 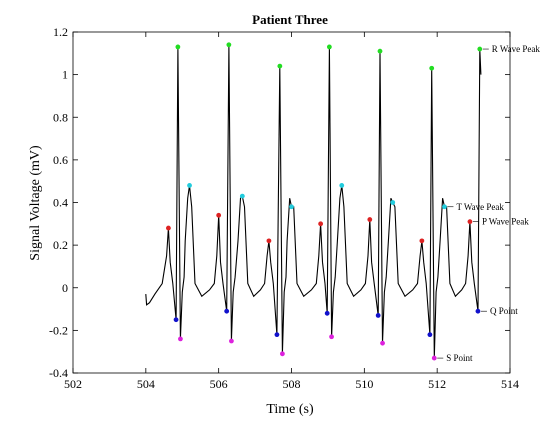 What do you see at coordinates (505, 222) in the screenshot?
I see `annotation-label: P Wave Peak` at bounding box center [505, 222].